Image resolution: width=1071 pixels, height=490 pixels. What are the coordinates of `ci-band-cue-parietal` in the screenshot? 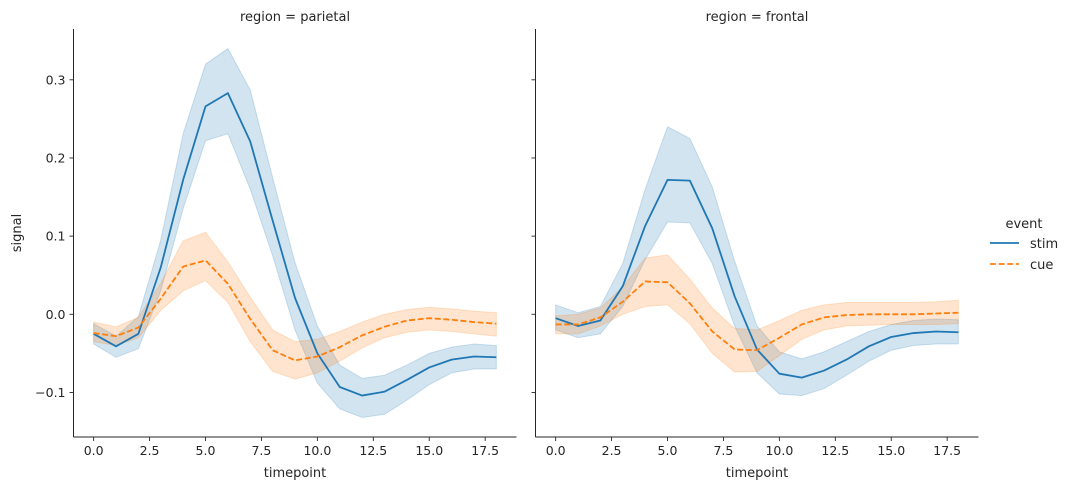 It's located at (295, 305).